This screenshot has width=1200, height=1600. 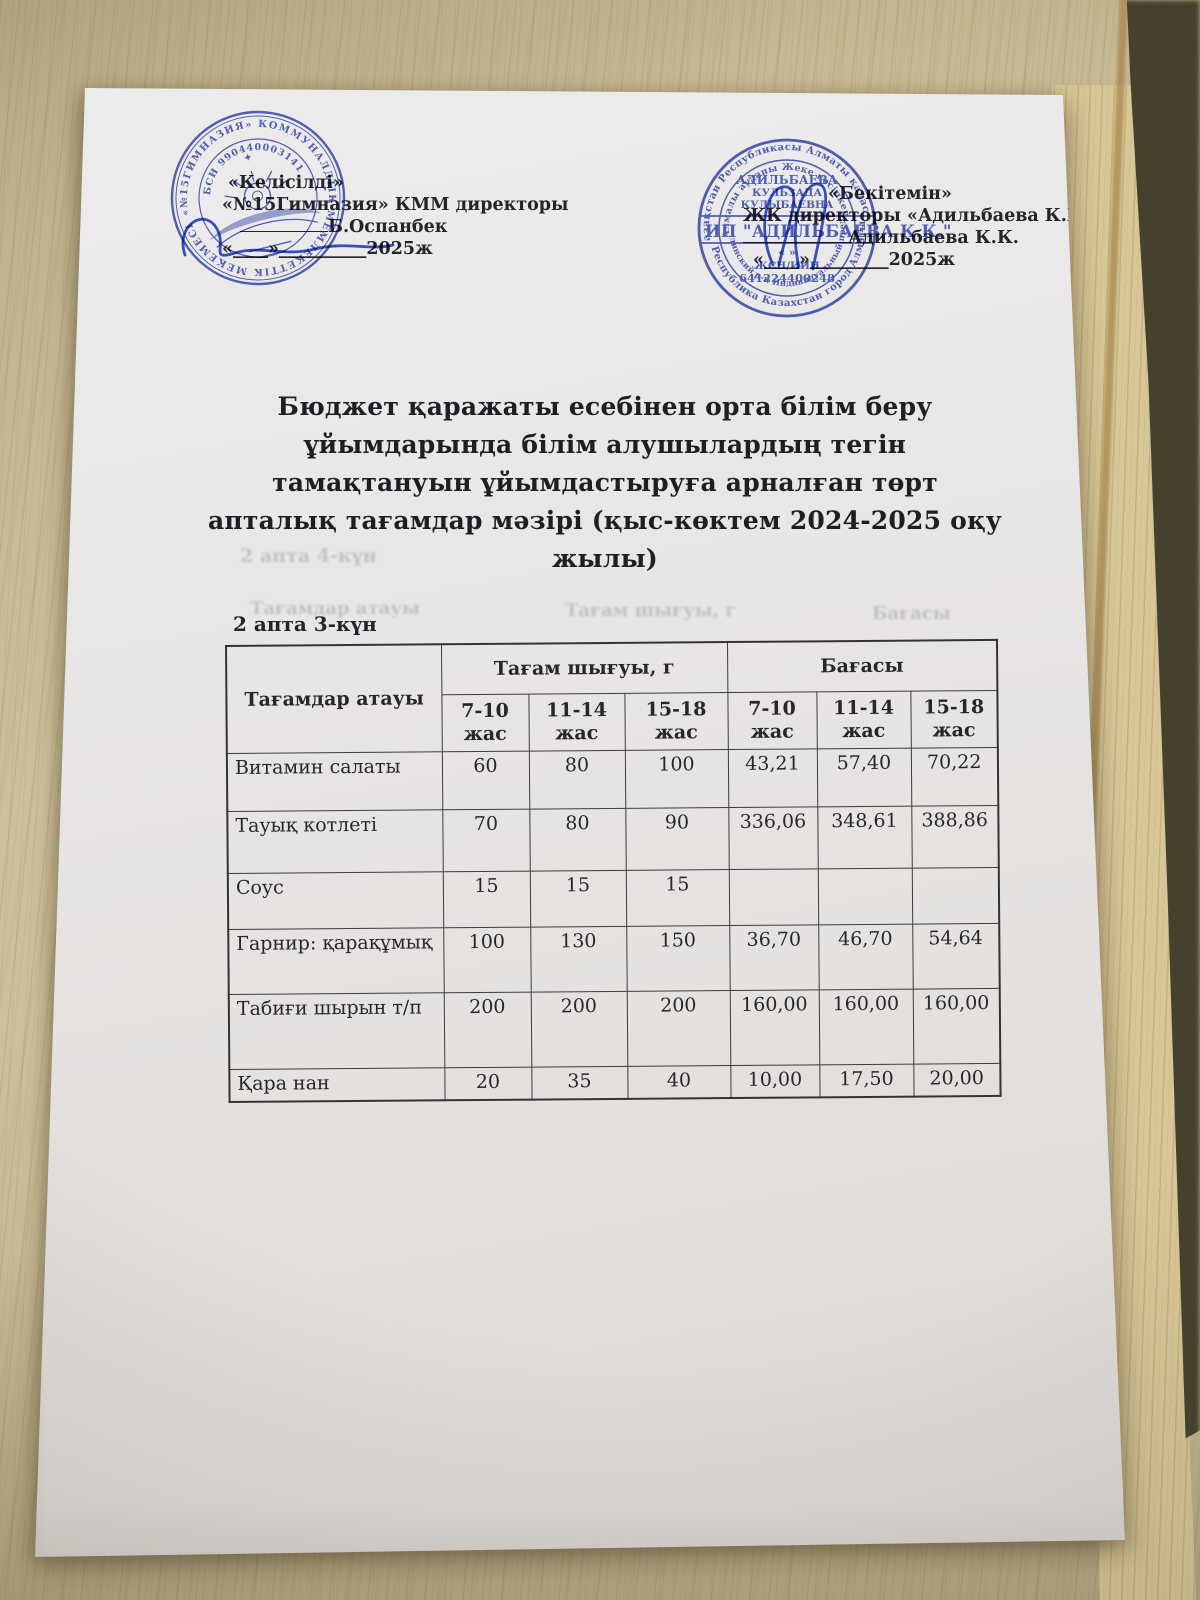 I want to click on signature-left-squiggle, so click(x=288, y=237).